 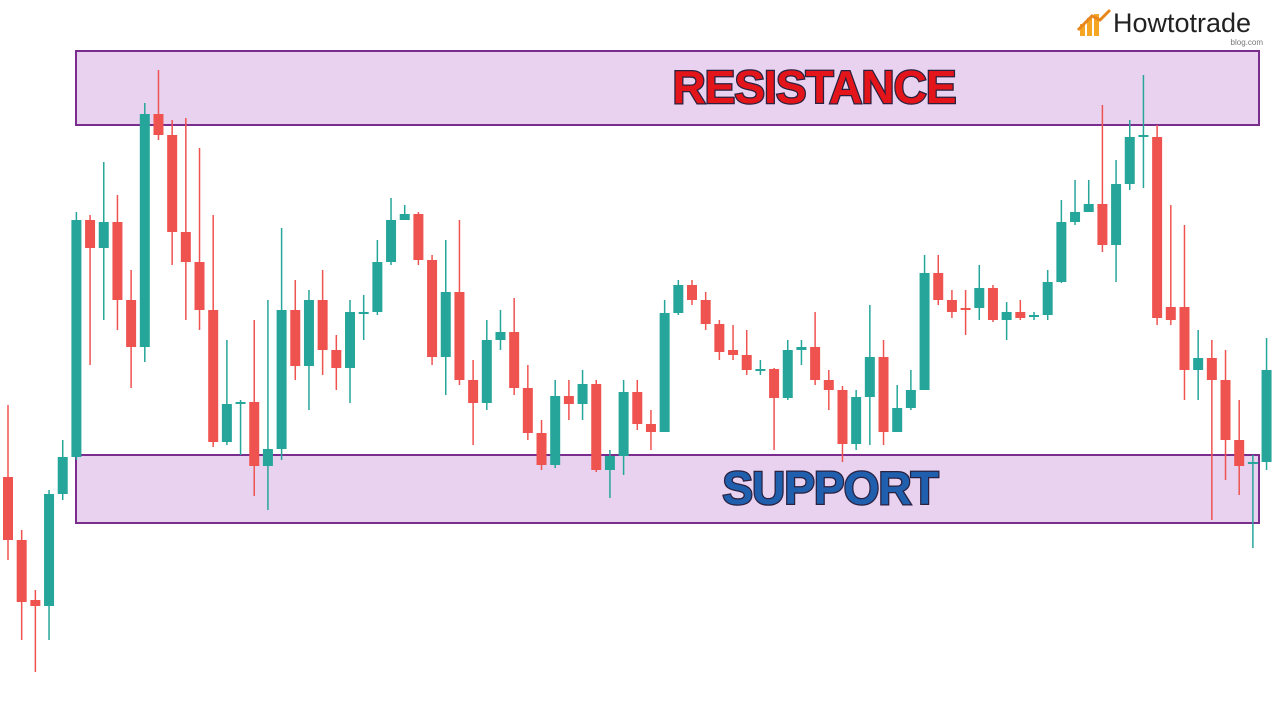 What do you see at coordinates (830, 488) in the screenshot?
I see `zone-label: SUPPORT` at bounding box center [830, 488].